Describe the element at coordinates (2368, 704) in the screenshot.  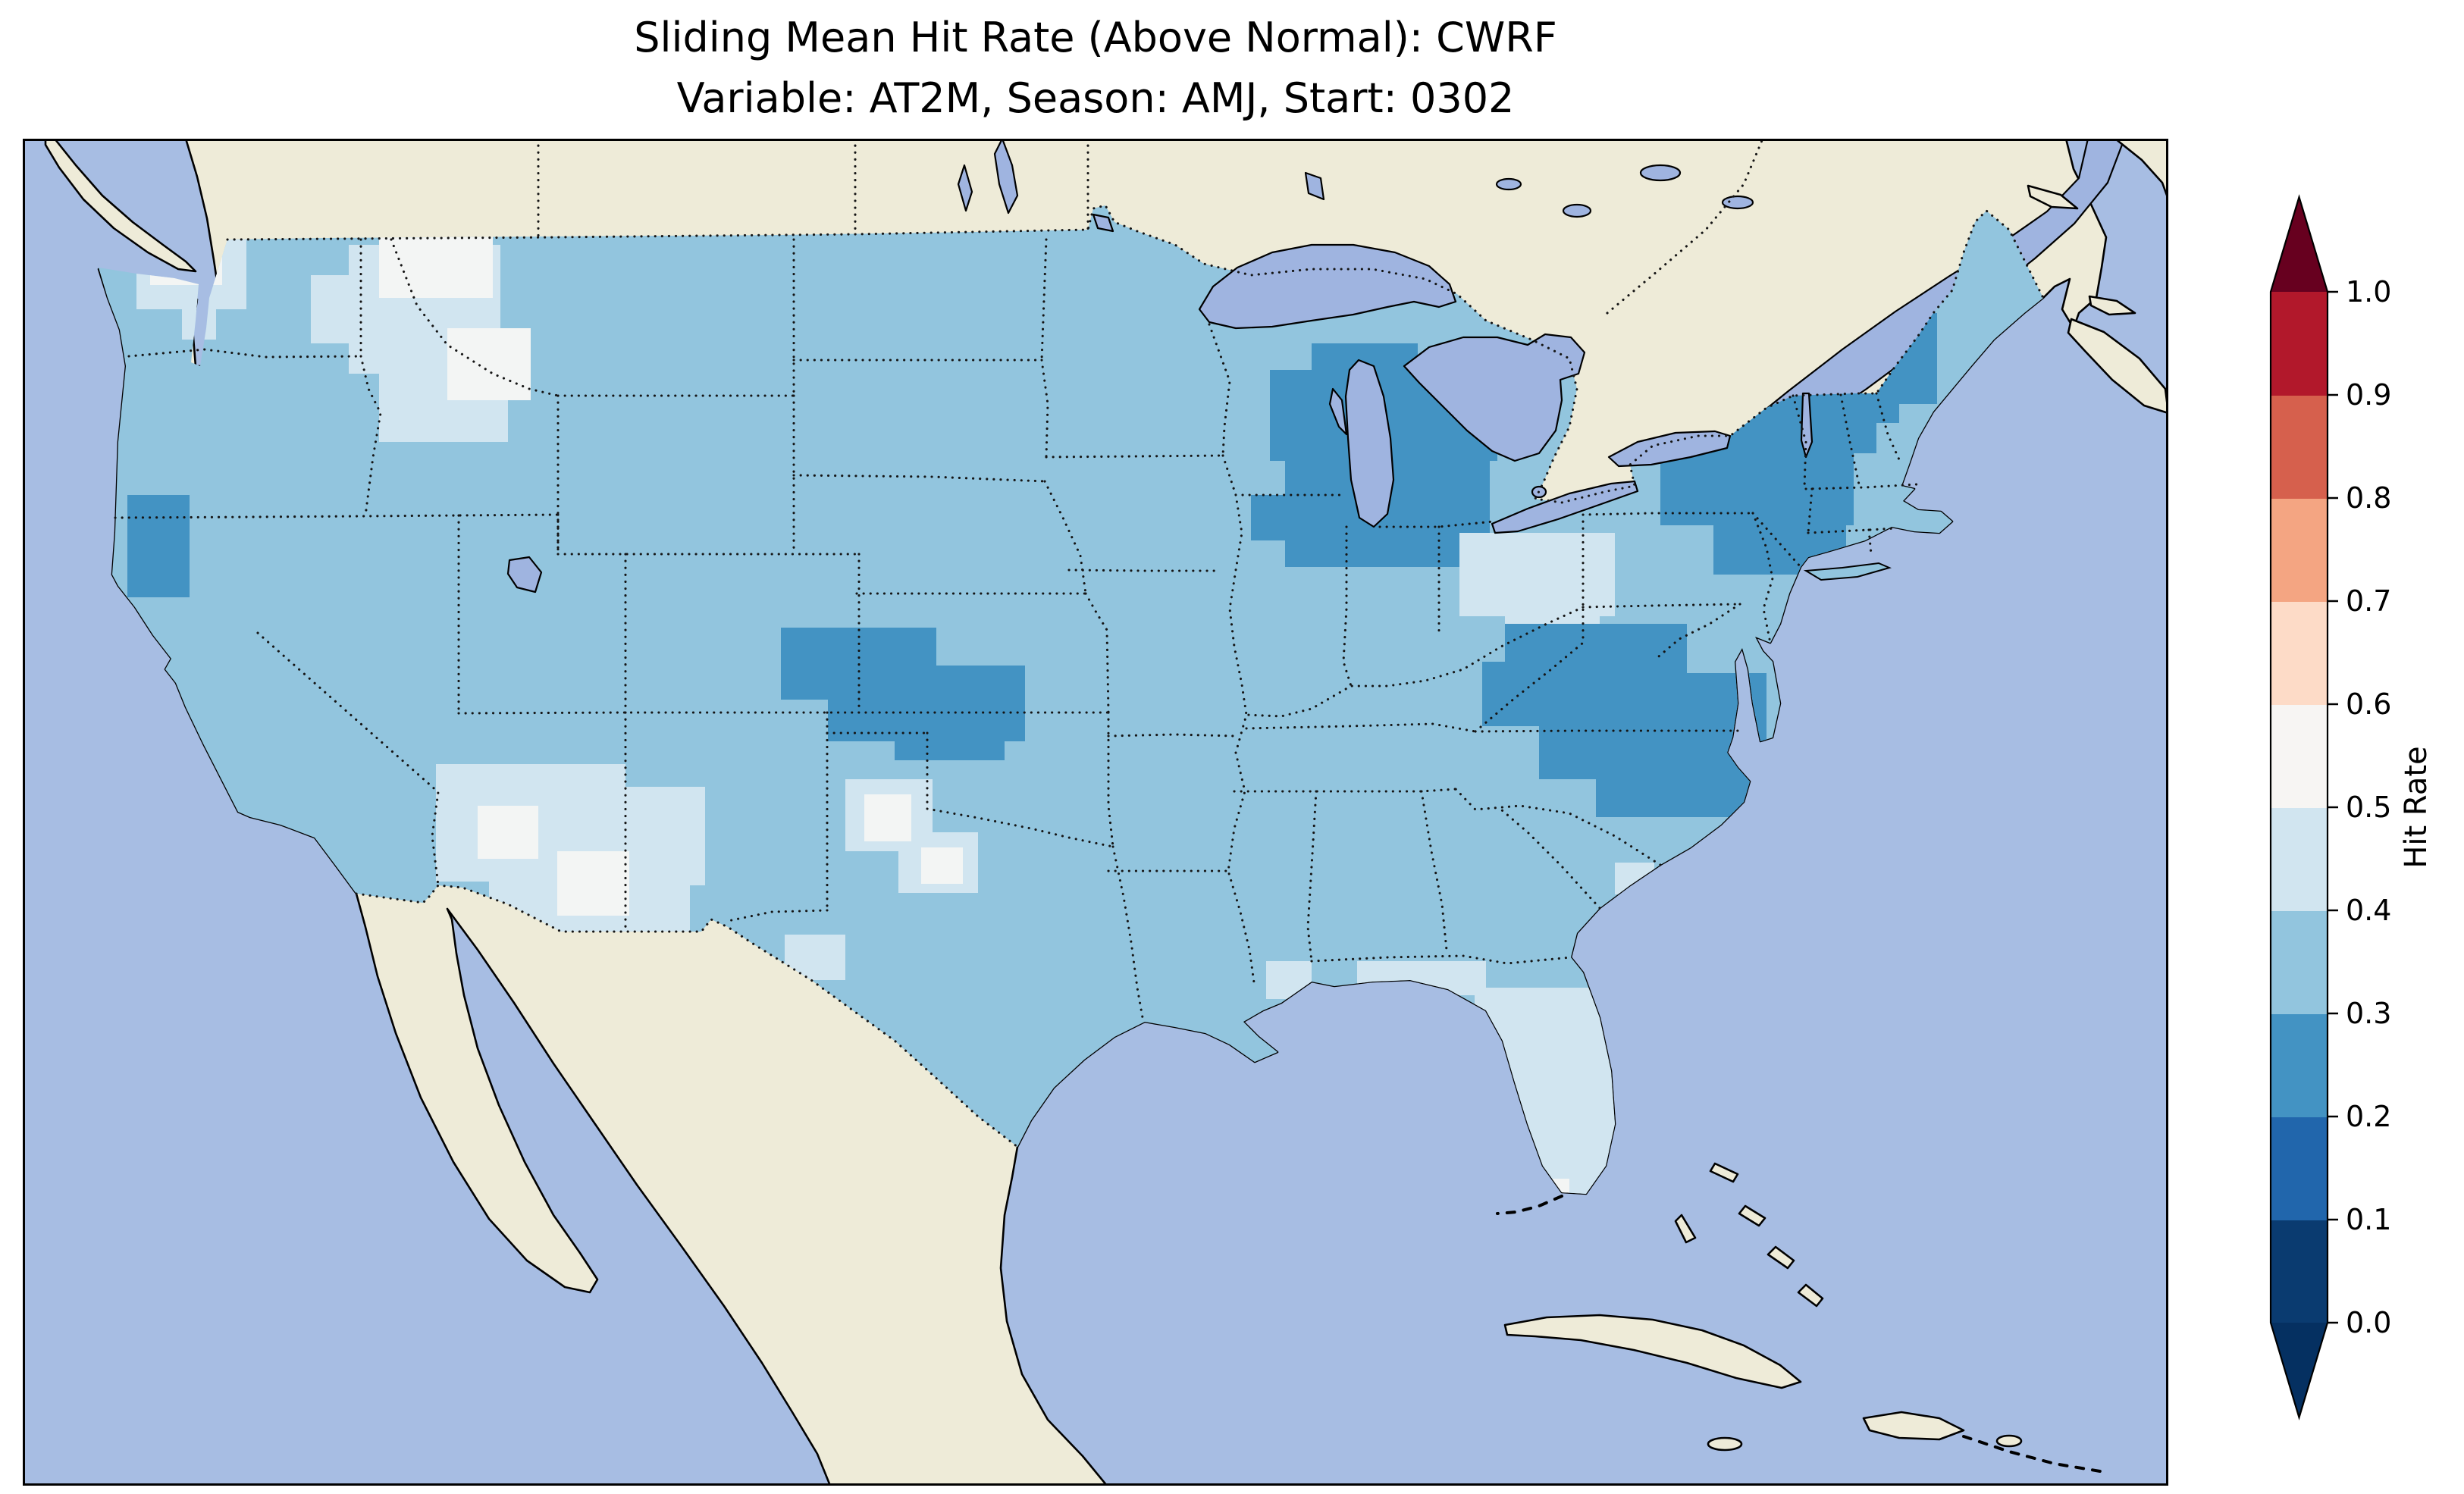
I see `colorbar-tick-label: 0.6` at that location.